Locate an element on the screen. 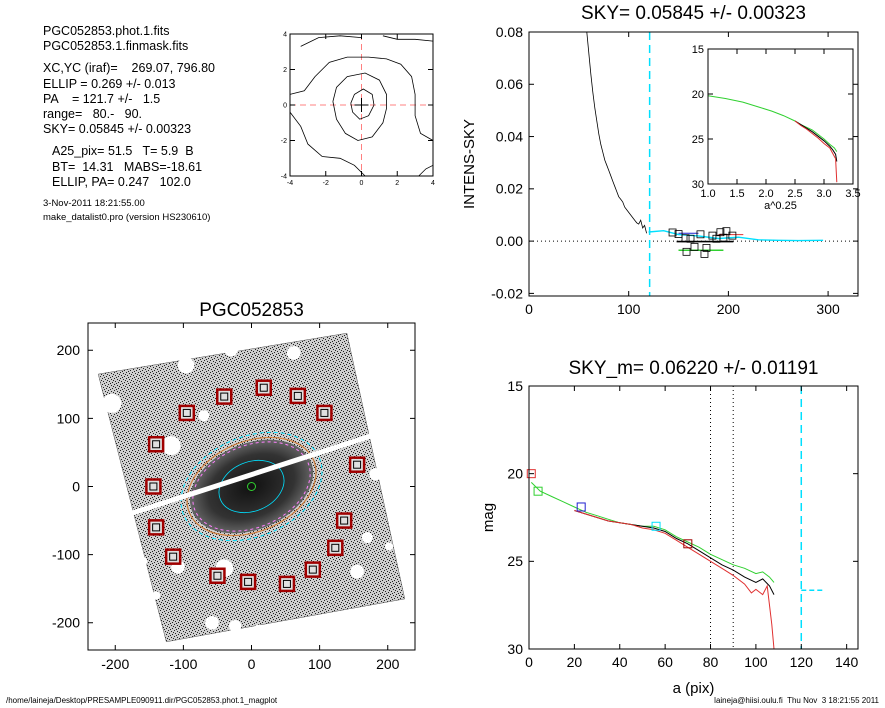 The height and width of the screenshot is (708, 885). sky-xtick-label: 100 is located at coordinates (629, 309).